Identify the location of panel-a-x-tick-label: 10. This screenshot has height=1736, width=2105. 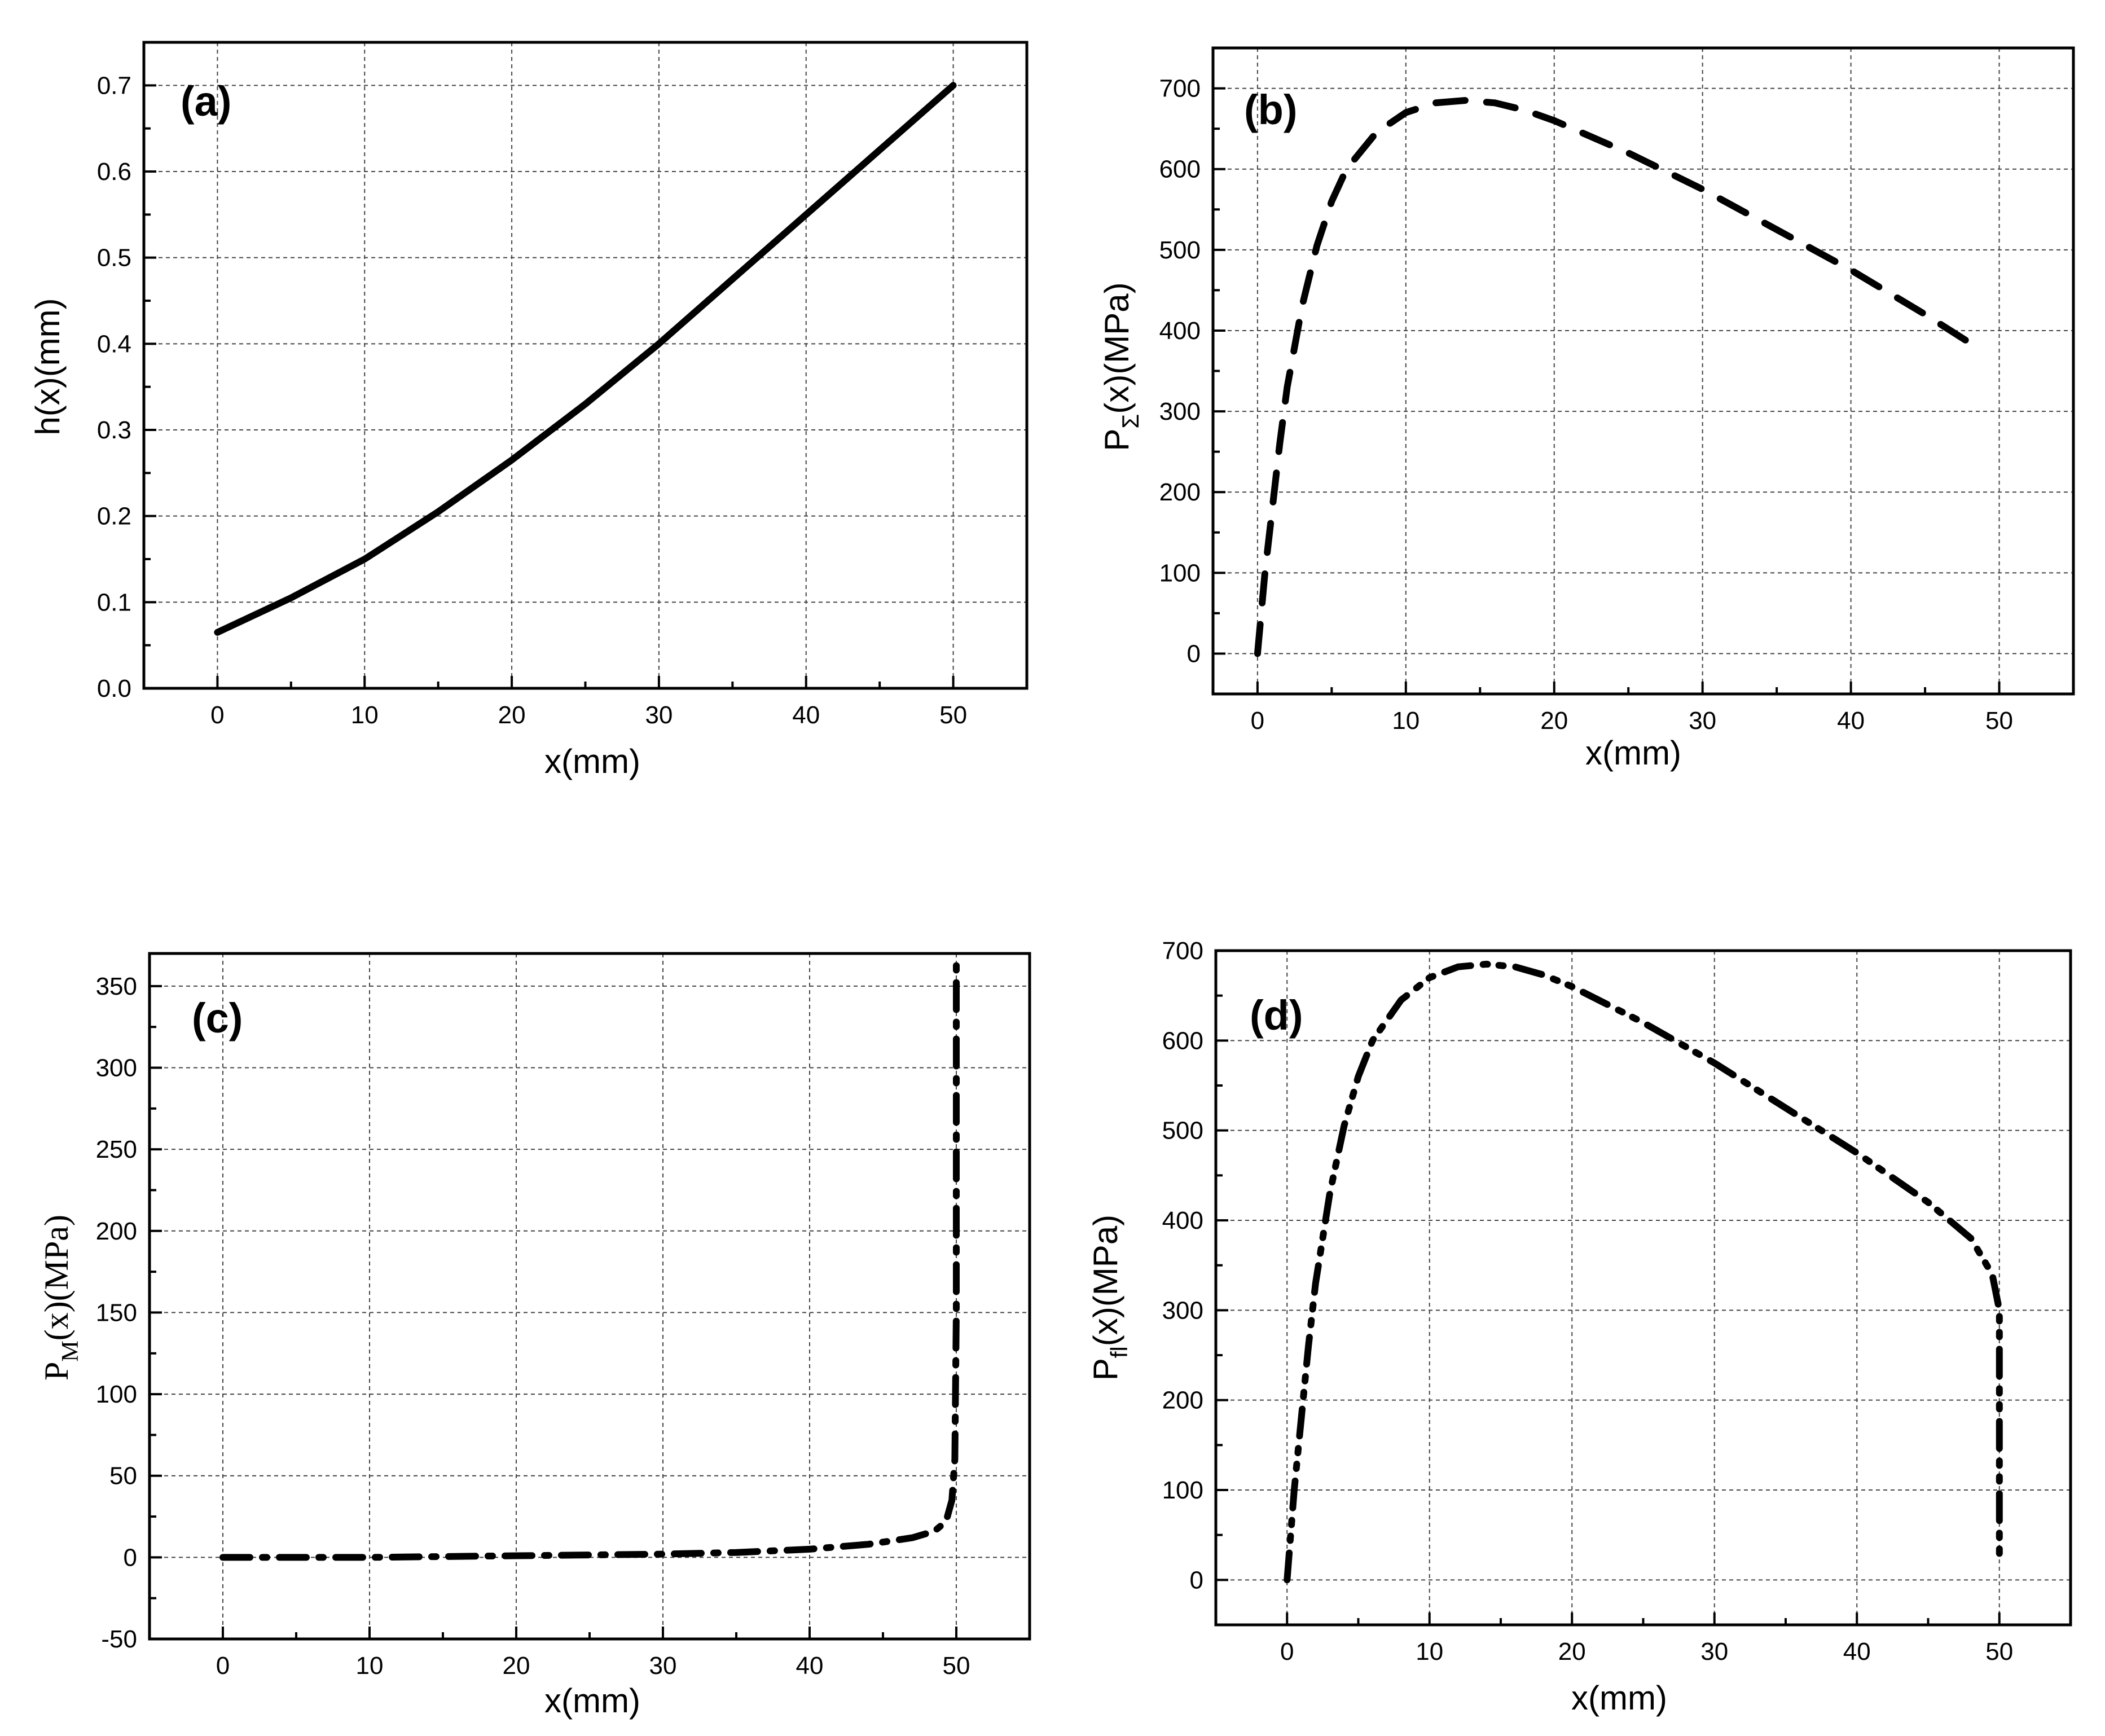
(365, 715).